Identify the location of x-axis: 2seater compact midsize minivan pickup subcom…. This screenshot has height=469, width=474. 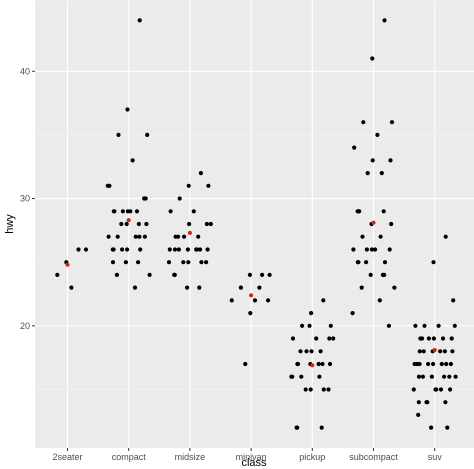
(247, 455).